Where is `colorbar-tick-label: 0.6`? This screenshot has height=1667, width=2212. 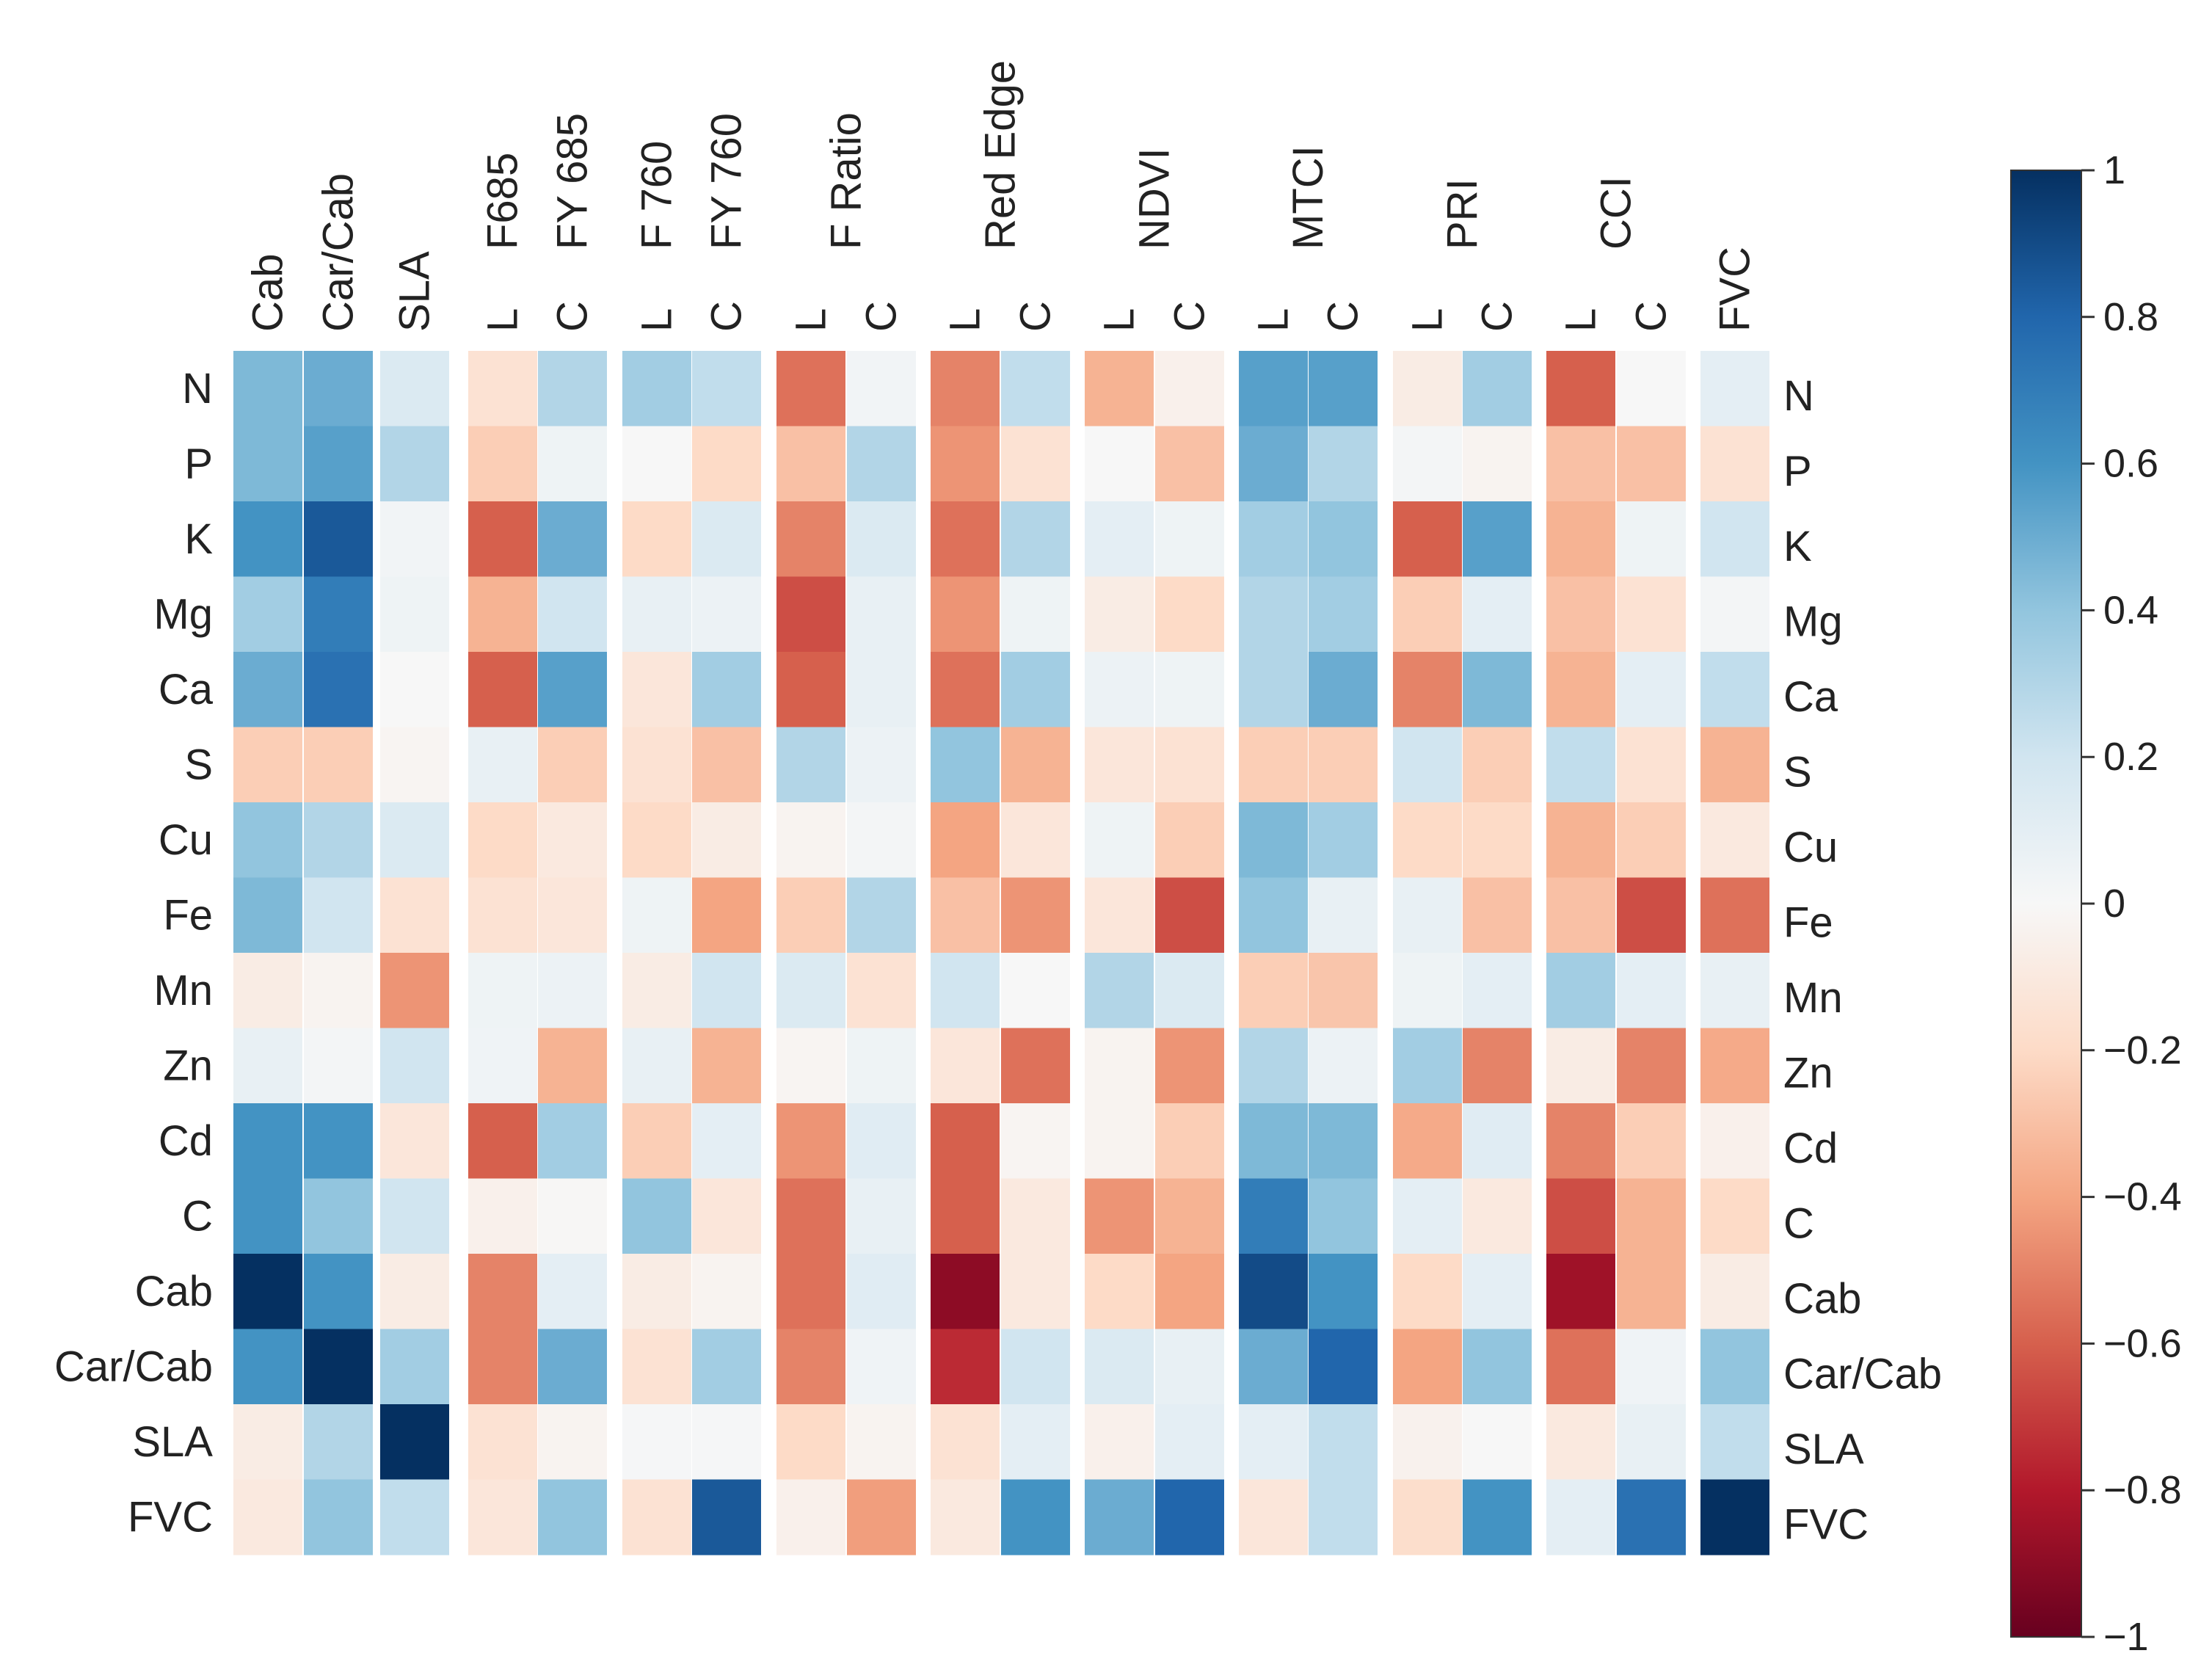 colorbar-tick-label: 0.6 is located at coordinates (2130, 464).